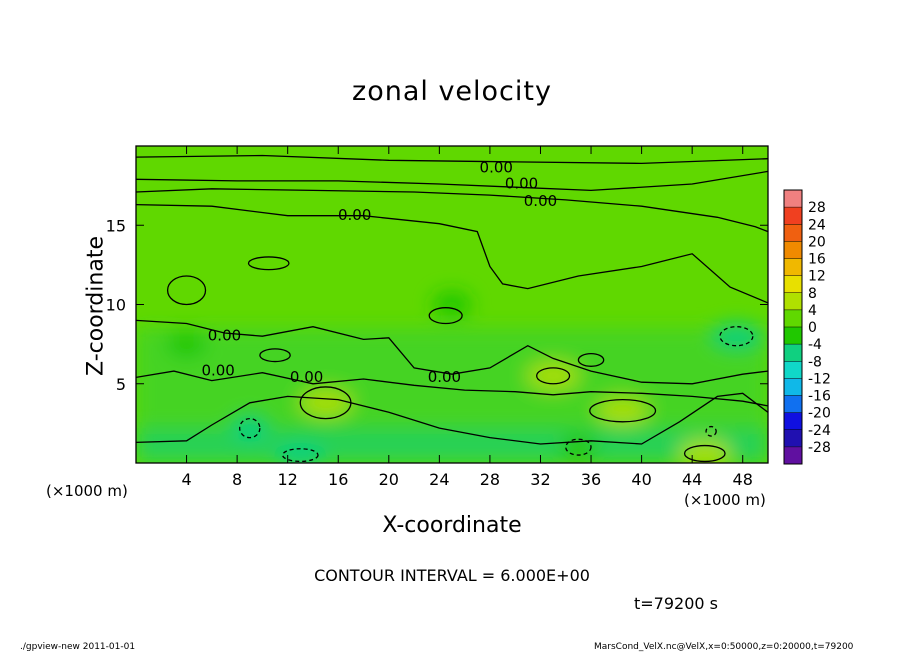 The image size is (904, 654). What do you see at coordinates (496, 168) in the screenshot?
I see `contour-label-0: 0.00` at bounding box center [496, 168].